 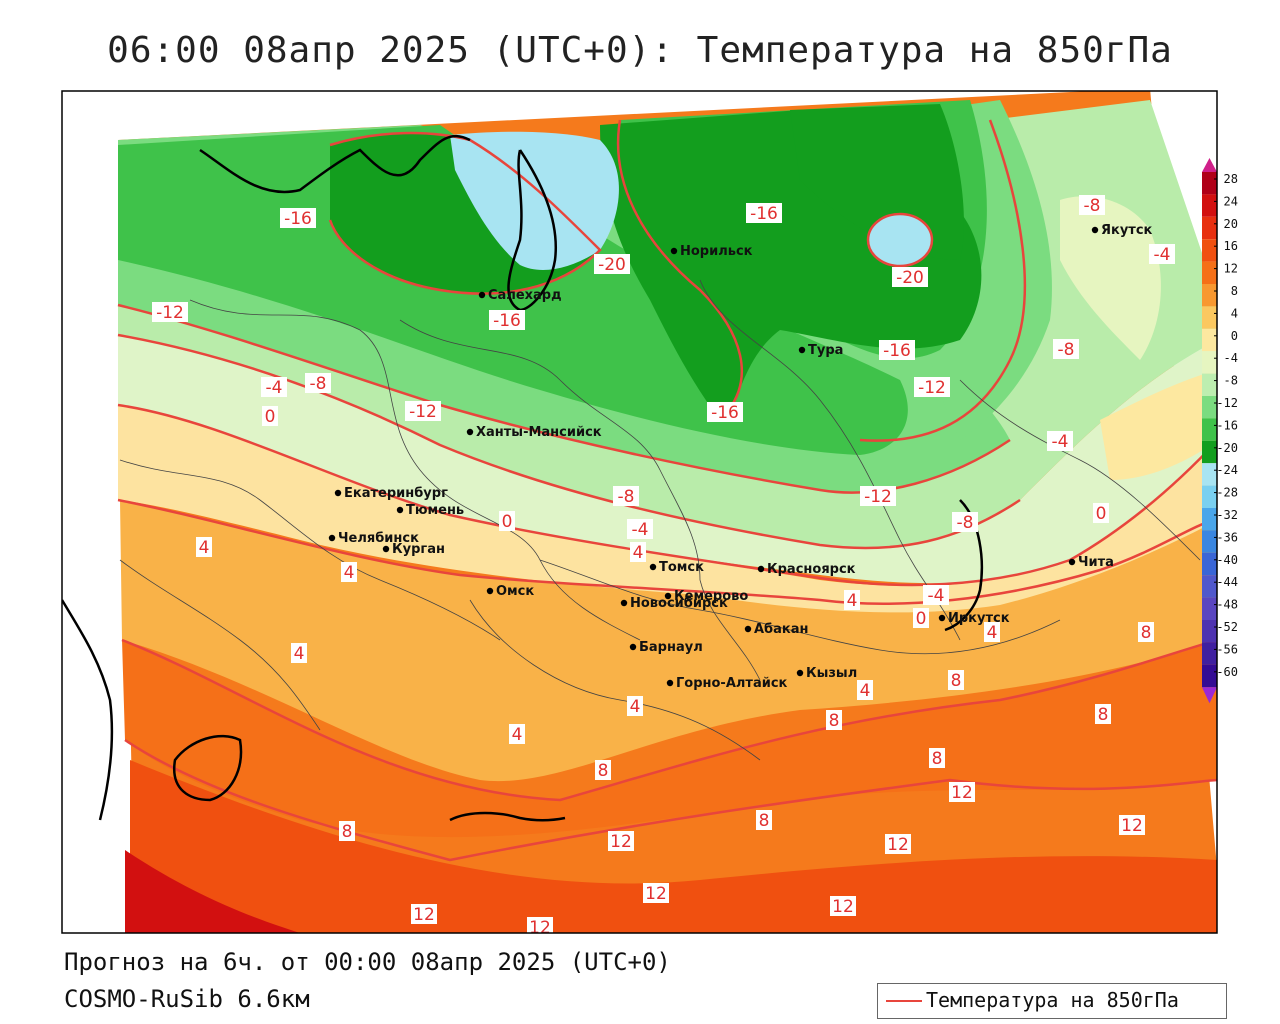 What do you see at coordinates (1227, 672) in the screenshot?
I see `colorbar-tick-label: -60` at bounding box center [1227, 672].